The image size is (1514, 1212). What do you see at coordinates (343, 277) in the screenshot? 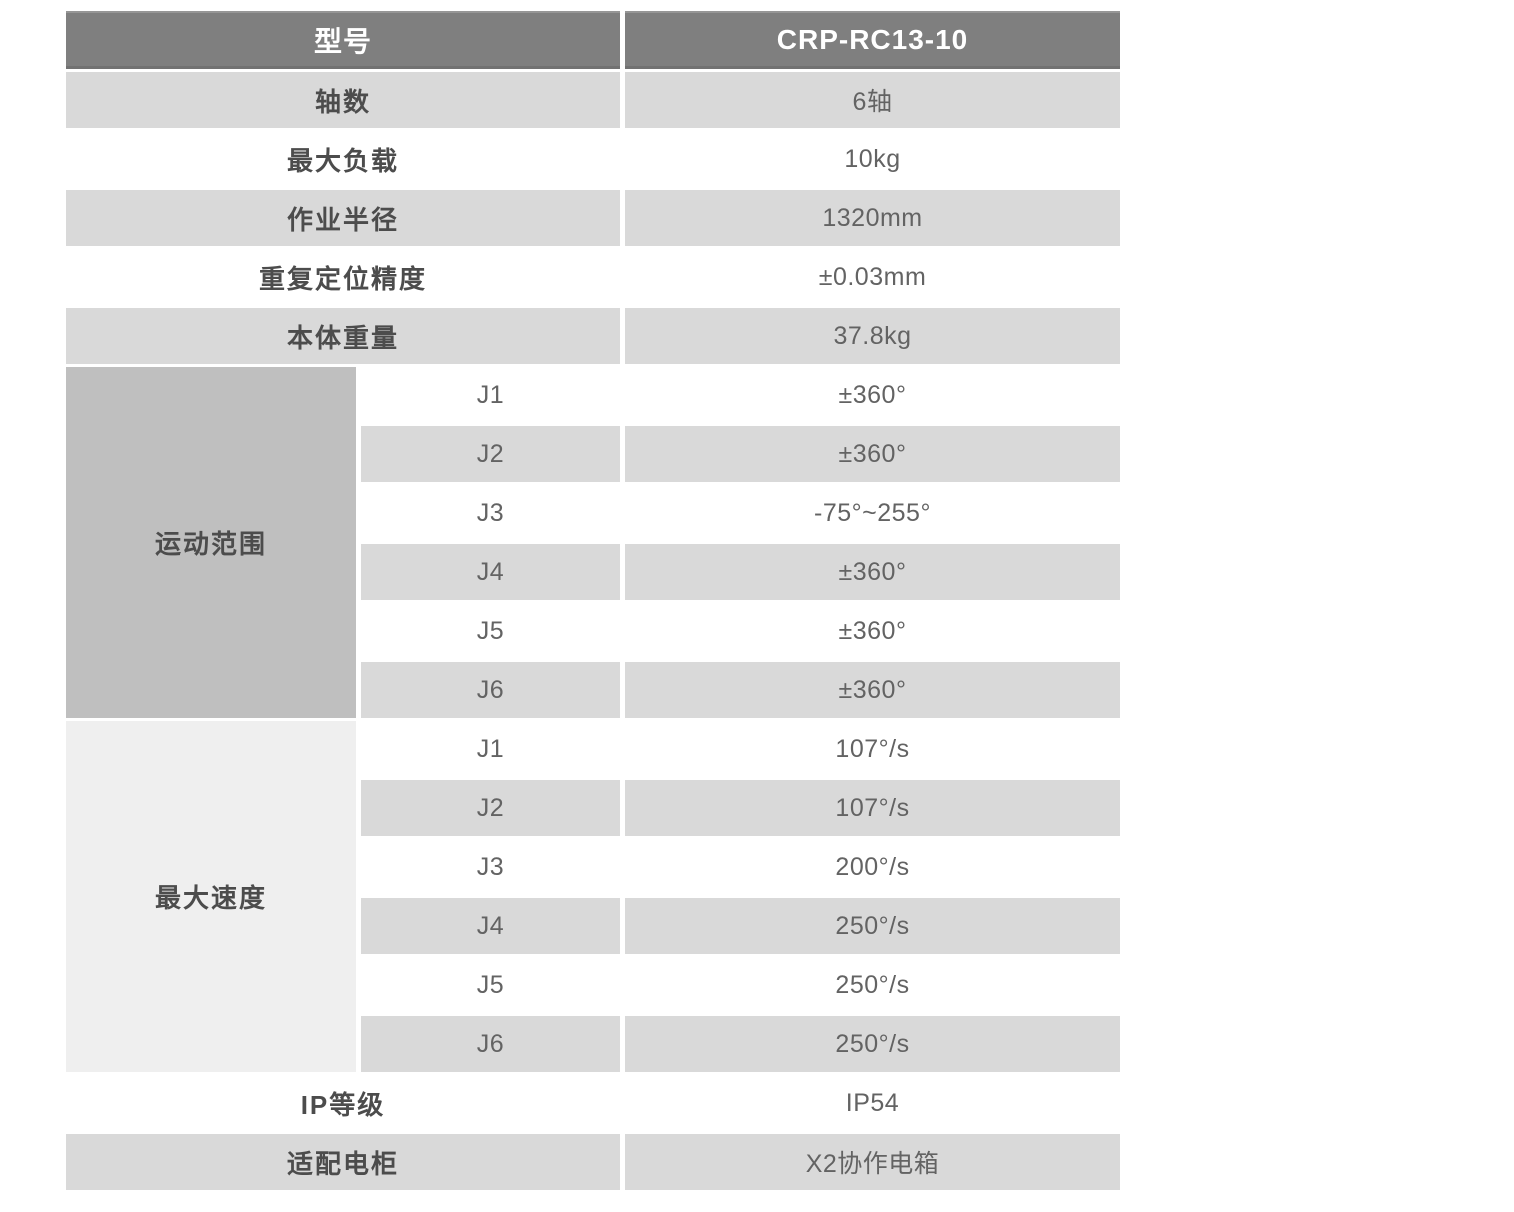
I see `spec-row-label: 重复定位精度` at bounding box center [343, 277].